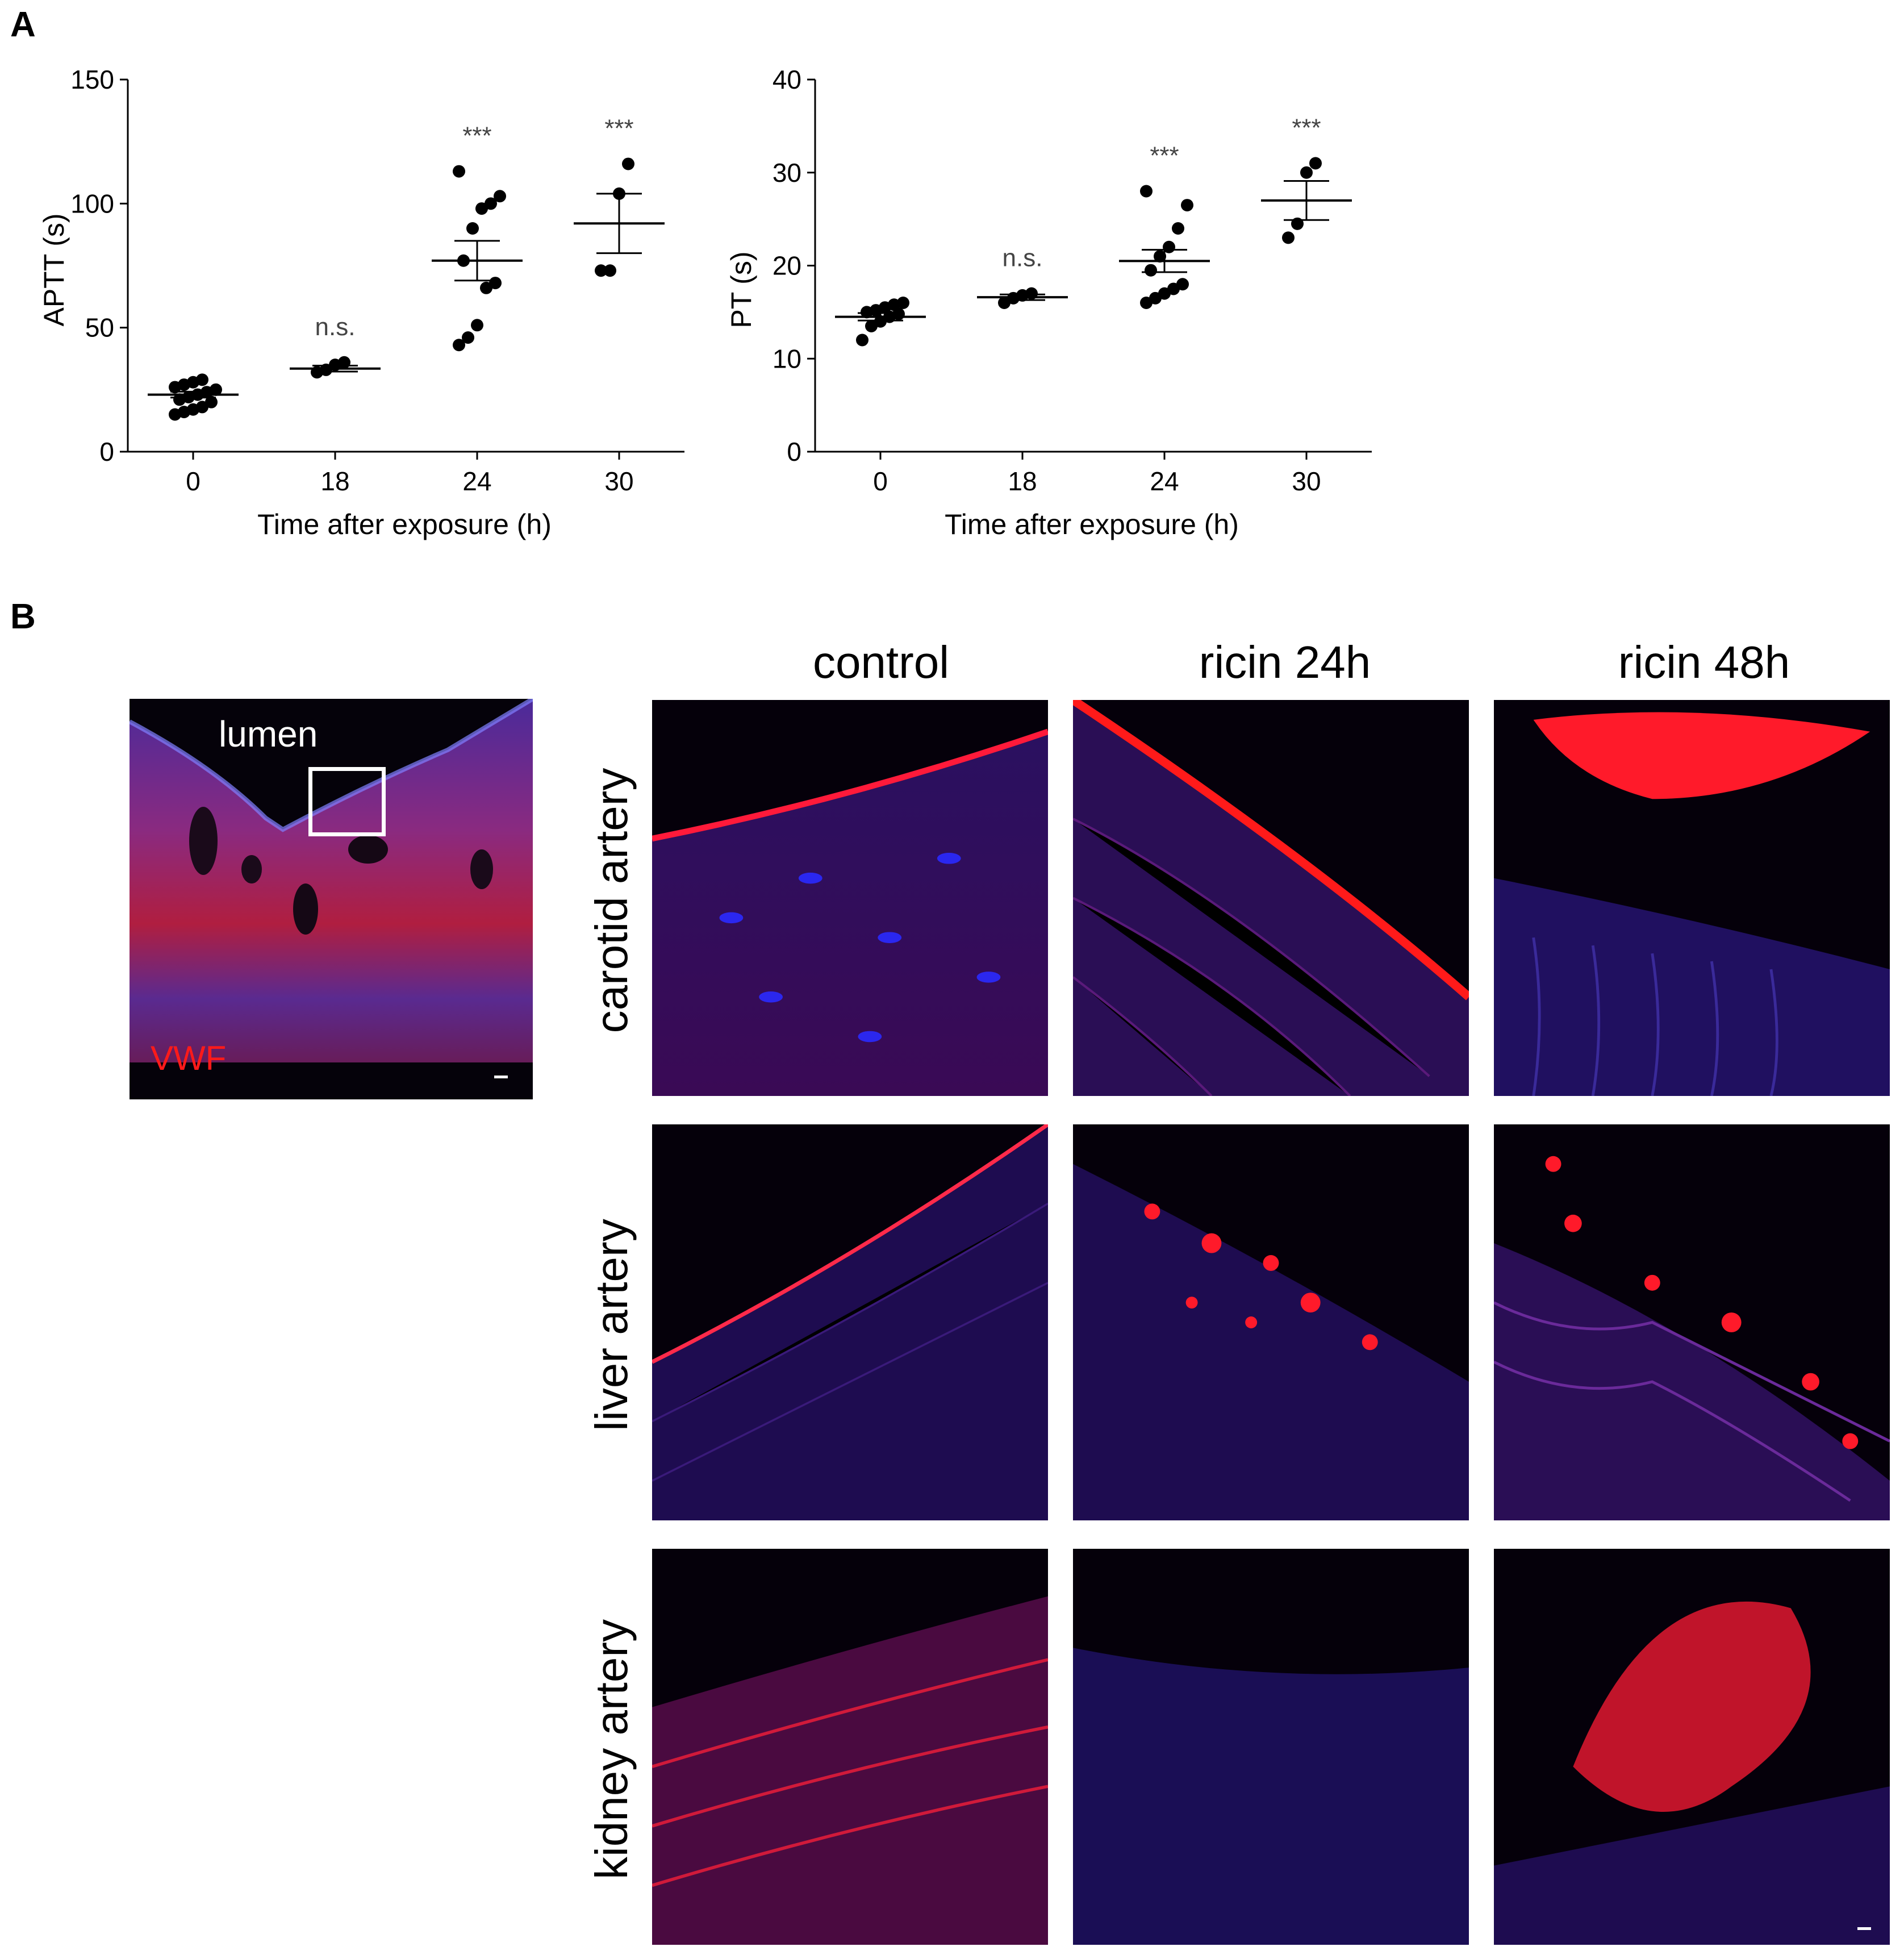 This screenshot has width=1904, height=1959. What do you see at coordinates (1072, 280) in the screenshot?
I see `plot-area: 0 10 20 30 40 0 18 n.s. 24 *** 30 ***` at bounding box center [1072, 280].